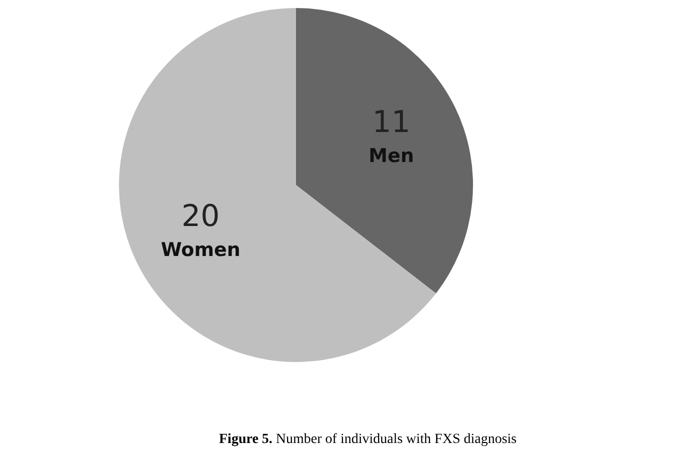  Describe the element at coordinates (391, 122) in the screenshot. I see `data-label: 11` at that location.